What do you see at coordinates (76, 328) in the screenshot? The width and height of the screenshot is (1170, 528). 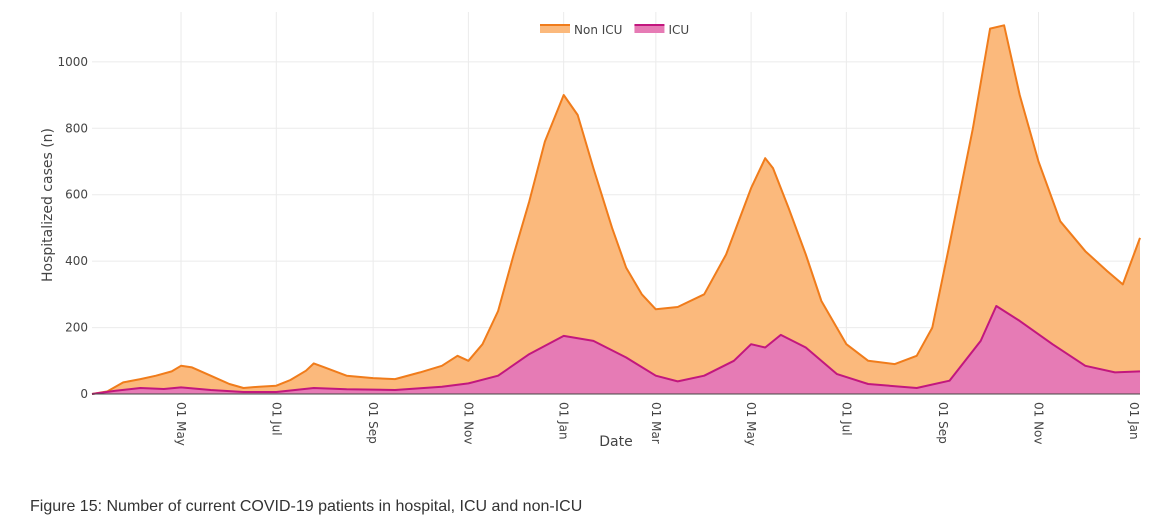 I see `y-tick-label: 200` at bounding box center [76, 328].